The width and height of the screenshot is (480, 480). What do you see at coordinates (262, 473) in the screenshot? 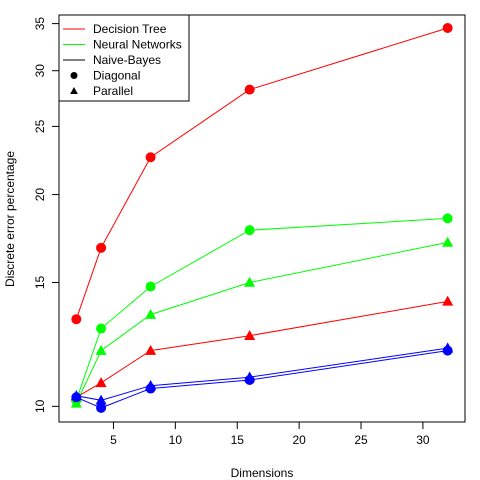
I see `x-axis-title: Dimensions` at bounding box center [262, 473].